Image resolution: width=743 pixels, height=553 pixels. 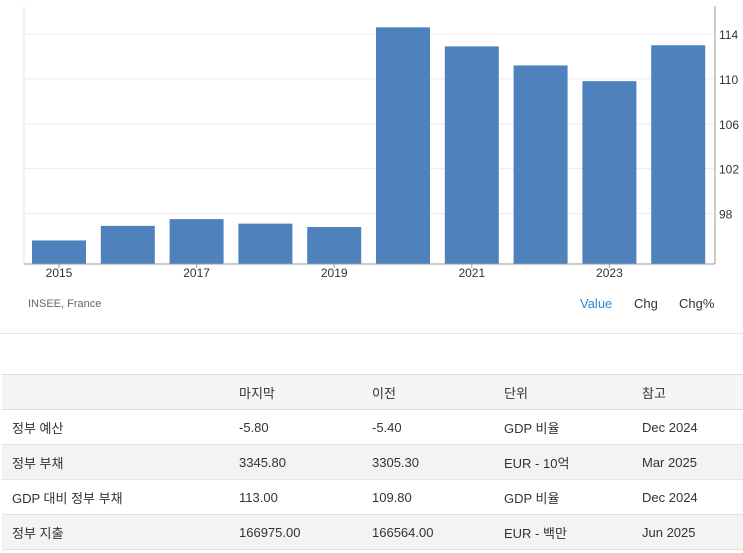 I want to click on previous-value: 109.80, so click(x=428, y=497).